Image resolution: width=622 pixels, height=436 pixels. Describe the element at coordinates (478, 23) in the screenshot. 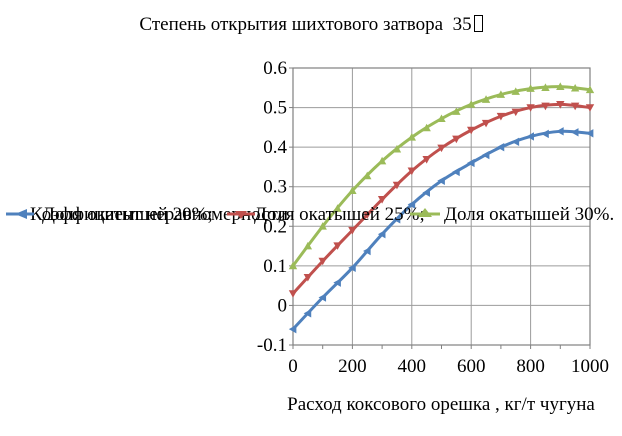

I see `missing-glyph-icon` at that location.